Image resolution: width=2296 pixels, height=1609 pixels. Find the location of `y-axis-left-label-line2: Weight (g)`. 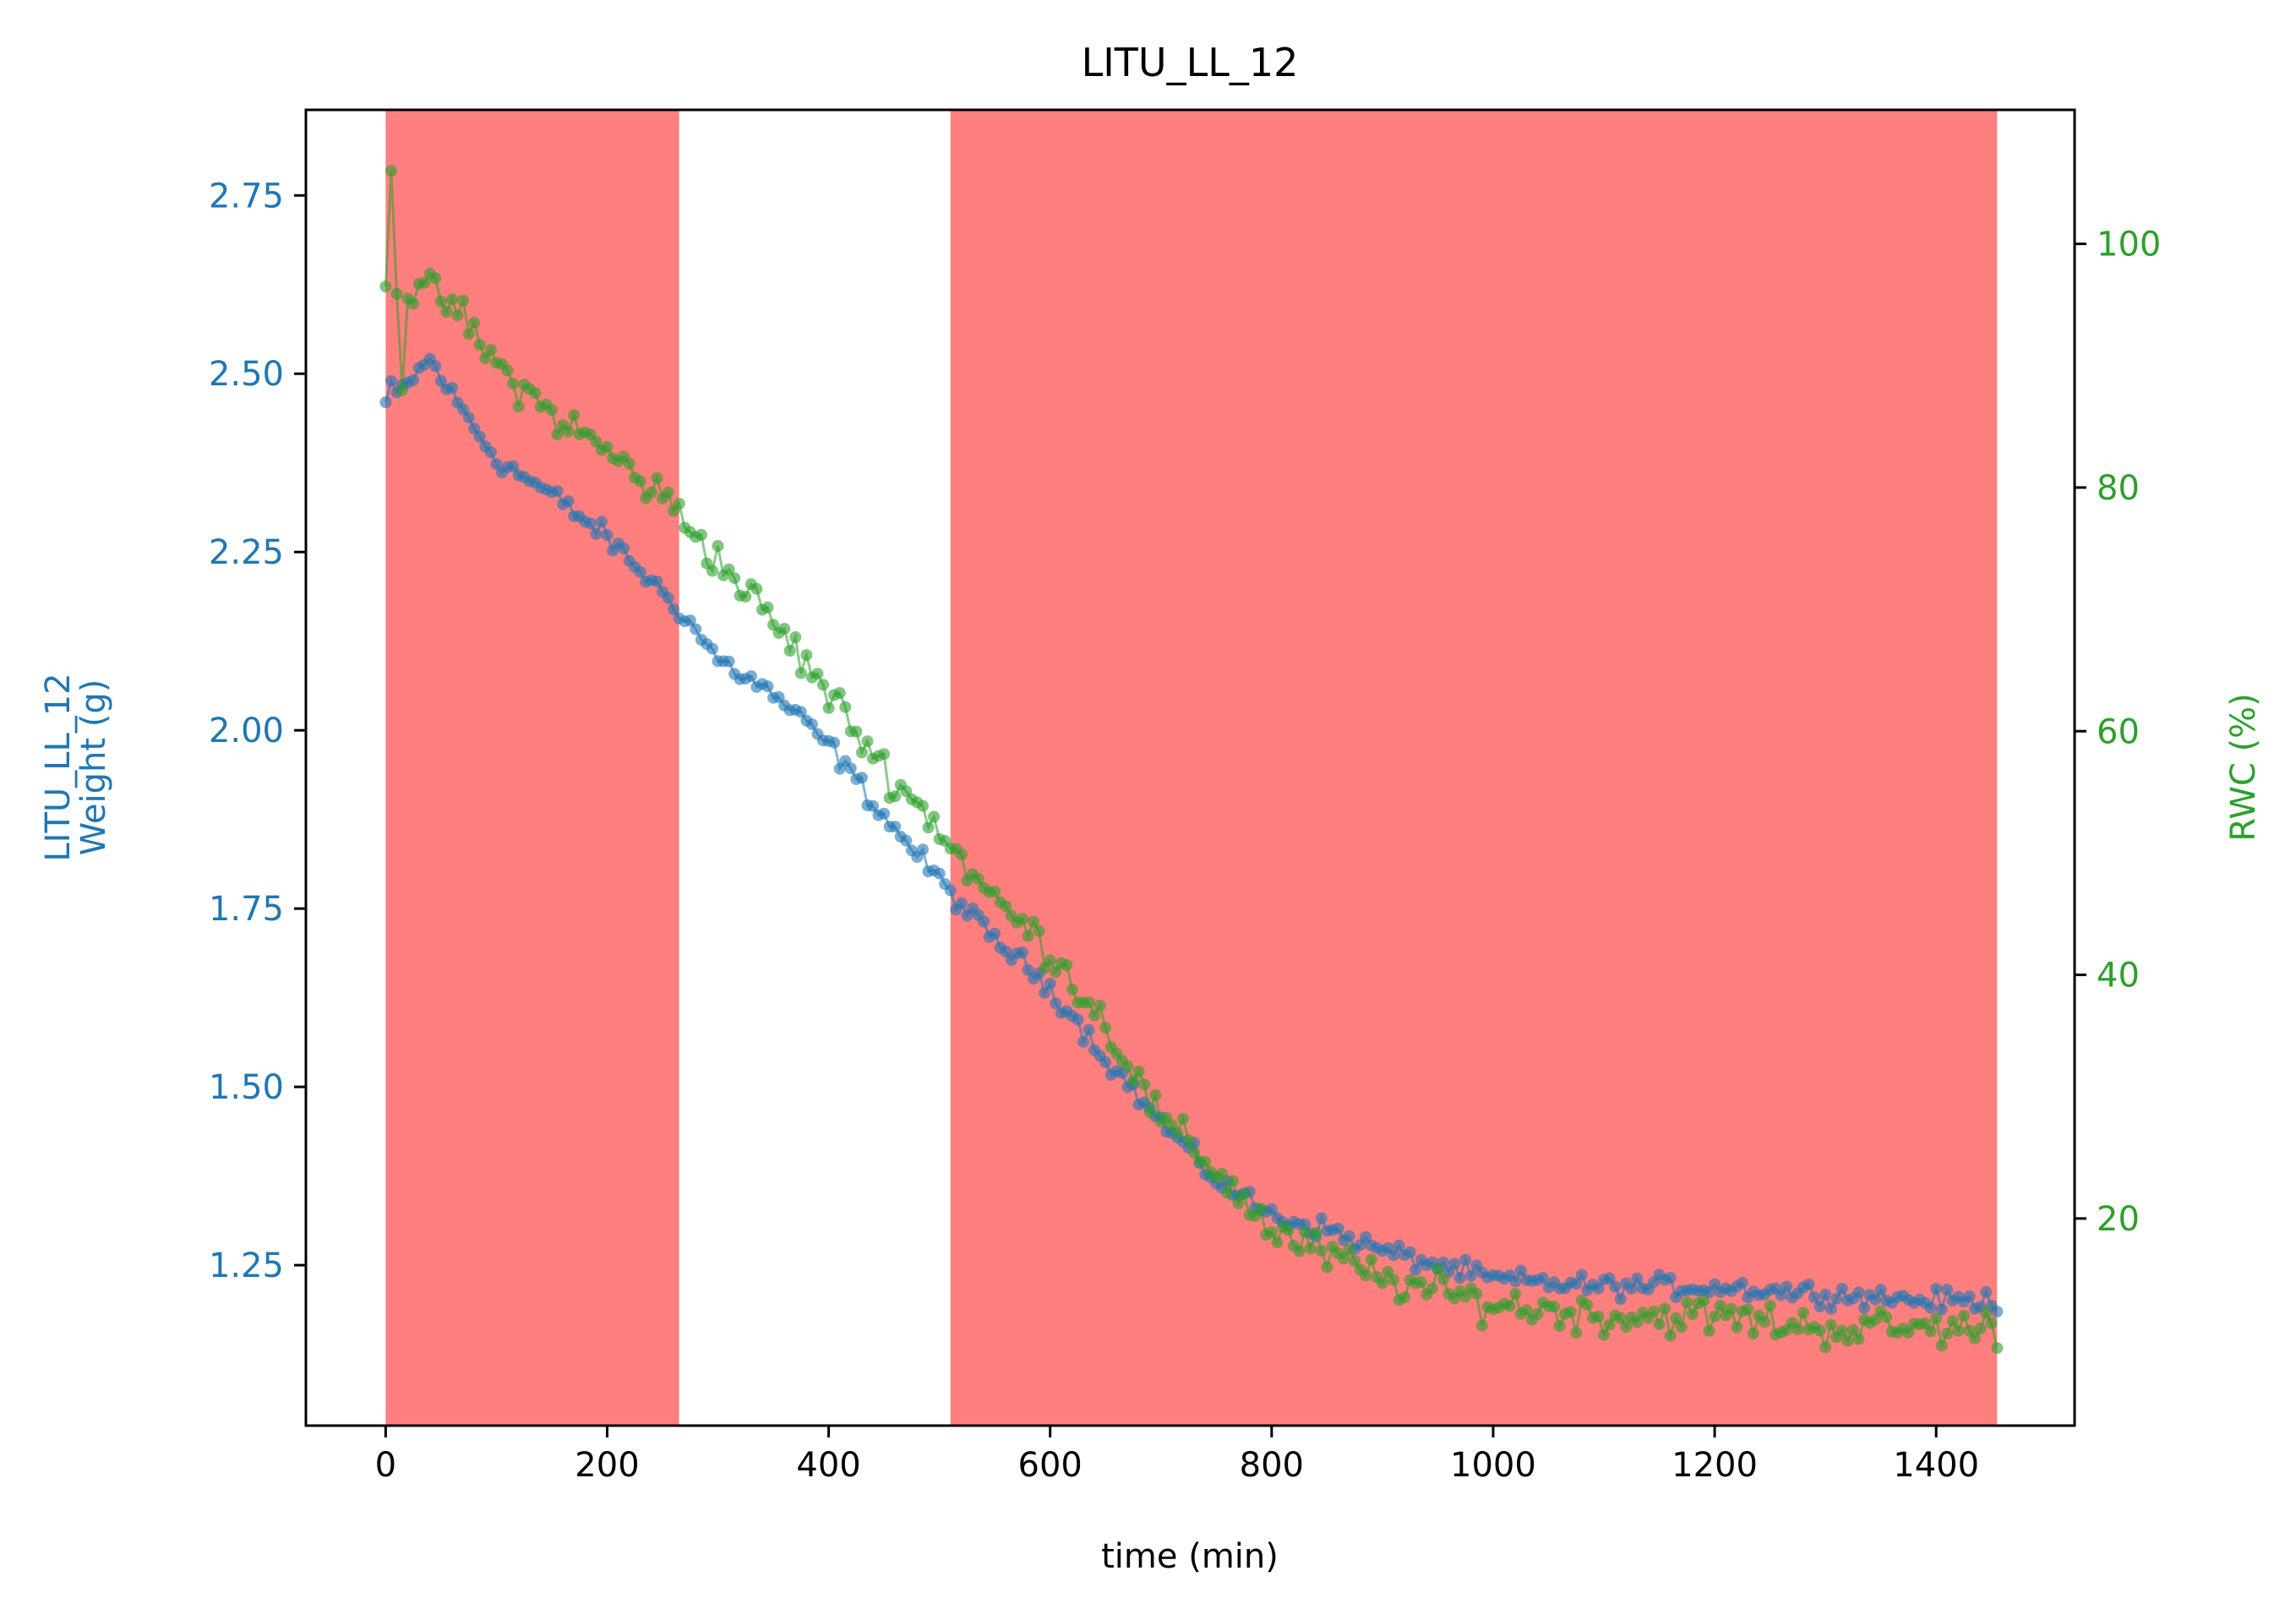

y-axis-left-label-line2: Weight (g) is located at coordinates (94, 767).